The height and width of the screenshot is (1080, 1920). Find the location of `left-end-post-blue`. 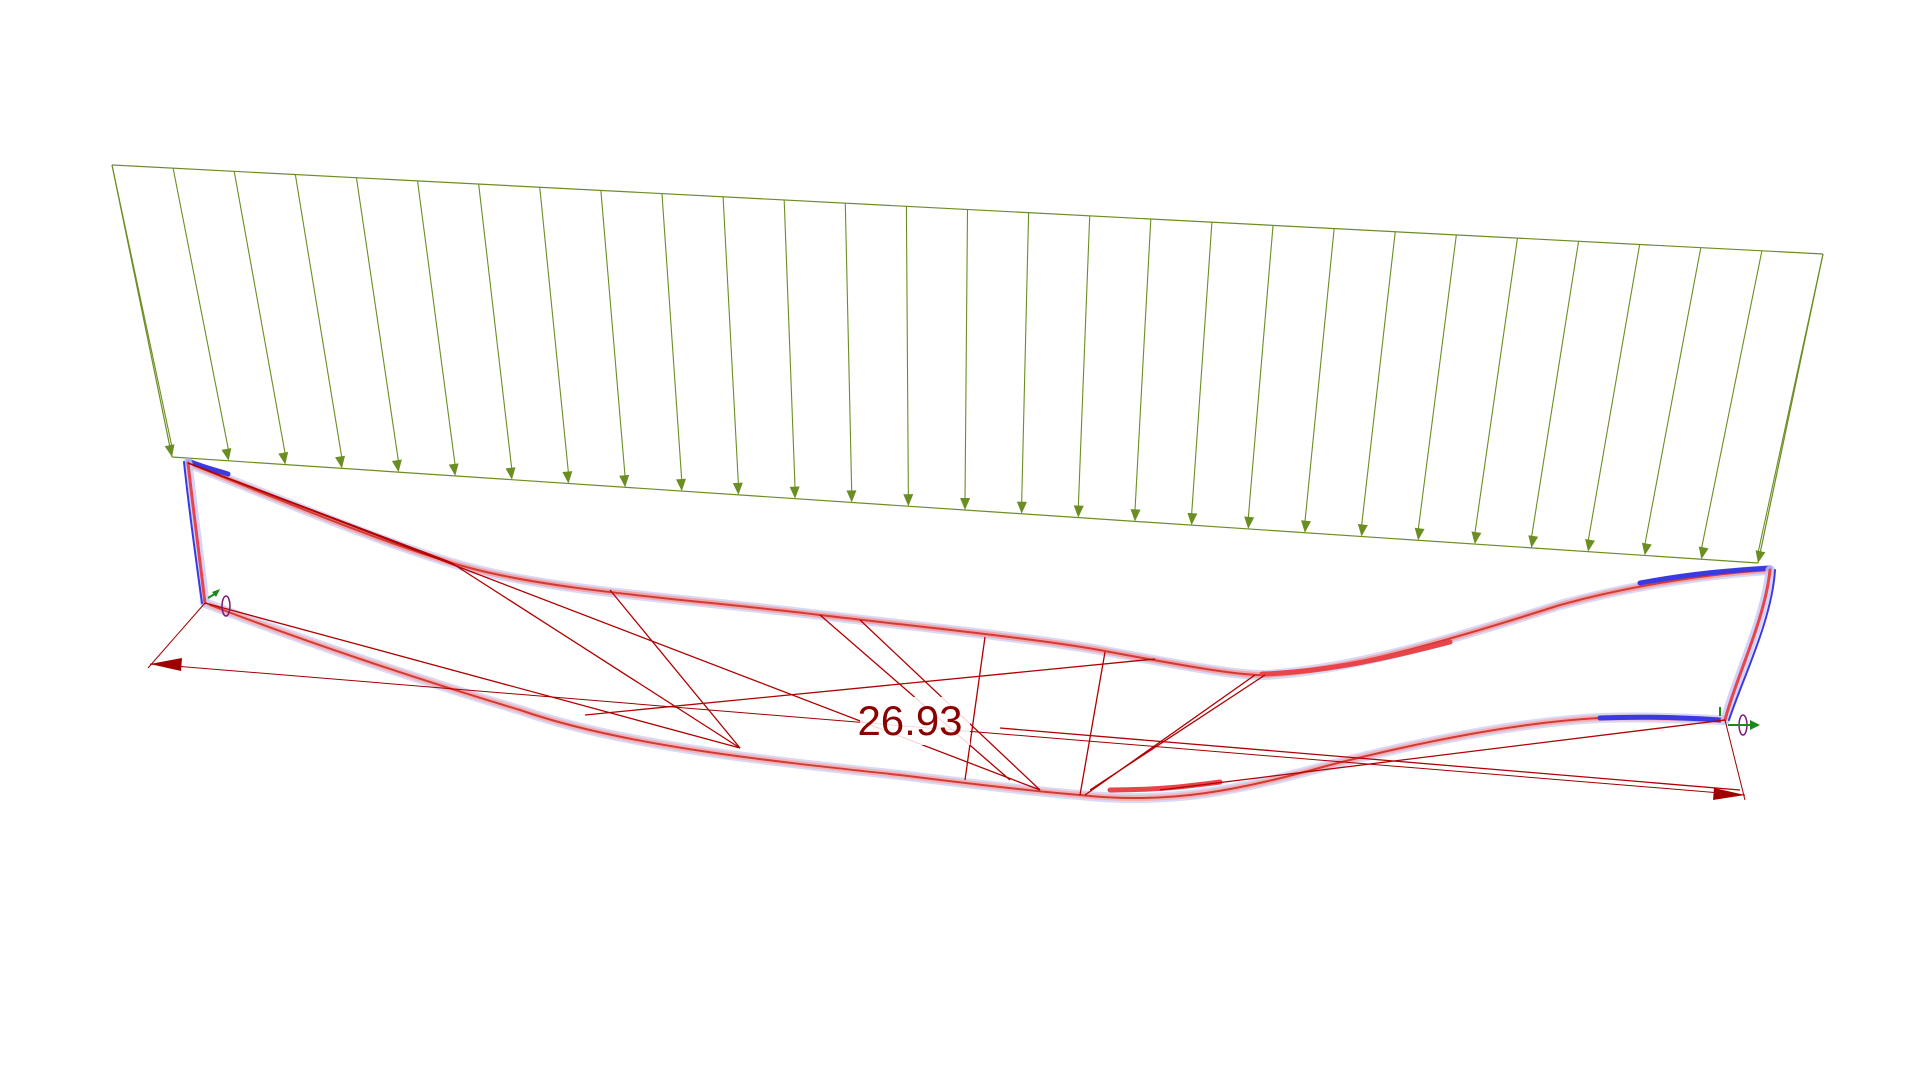

left-end-post-blue is located at coordinates (193, 532).